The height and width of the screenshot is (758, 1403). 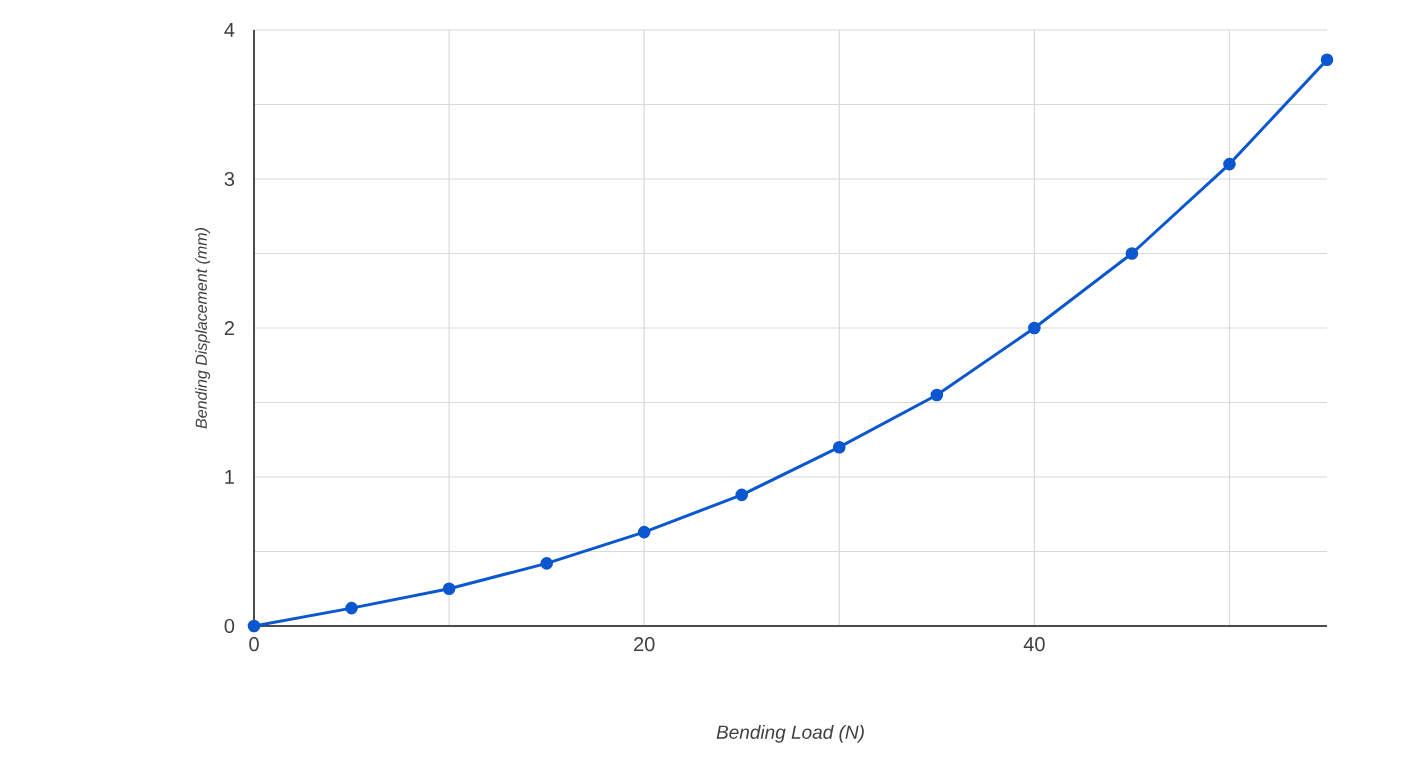 What do you see at coordinates (229, 626) in the screenshot?
I see `y-tick-label: 0` at bounding box center [229, 626].